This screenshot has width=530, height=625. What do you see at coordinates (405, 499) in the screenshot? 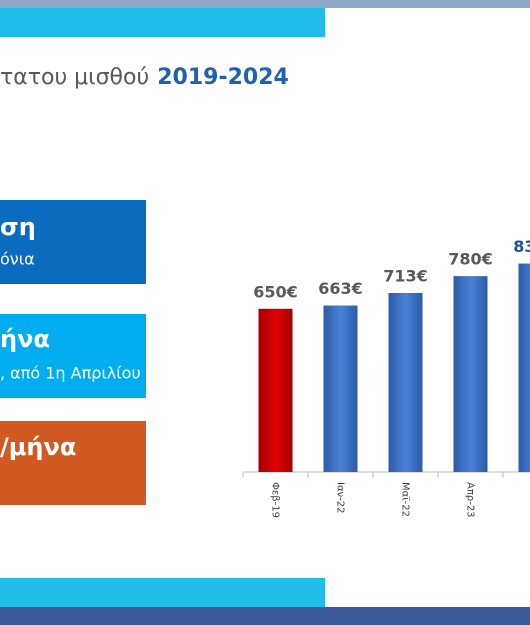
I see `x-tick-label: Μαϊ-22` at bounding box center [405, 499].